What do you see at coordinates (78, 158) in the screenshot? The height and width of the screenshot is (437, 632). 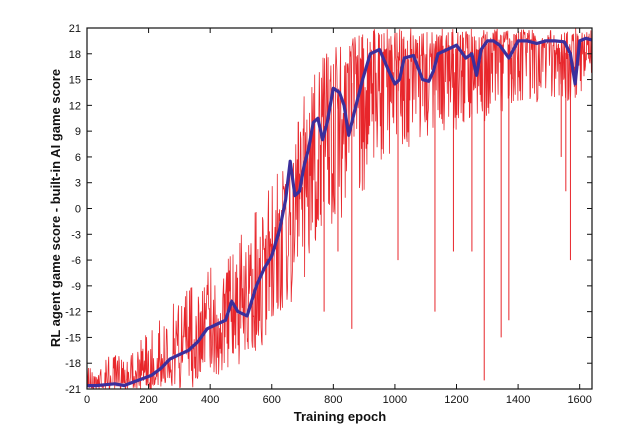 I see `y-tick-label: 6` at bounding box center [78, 158].